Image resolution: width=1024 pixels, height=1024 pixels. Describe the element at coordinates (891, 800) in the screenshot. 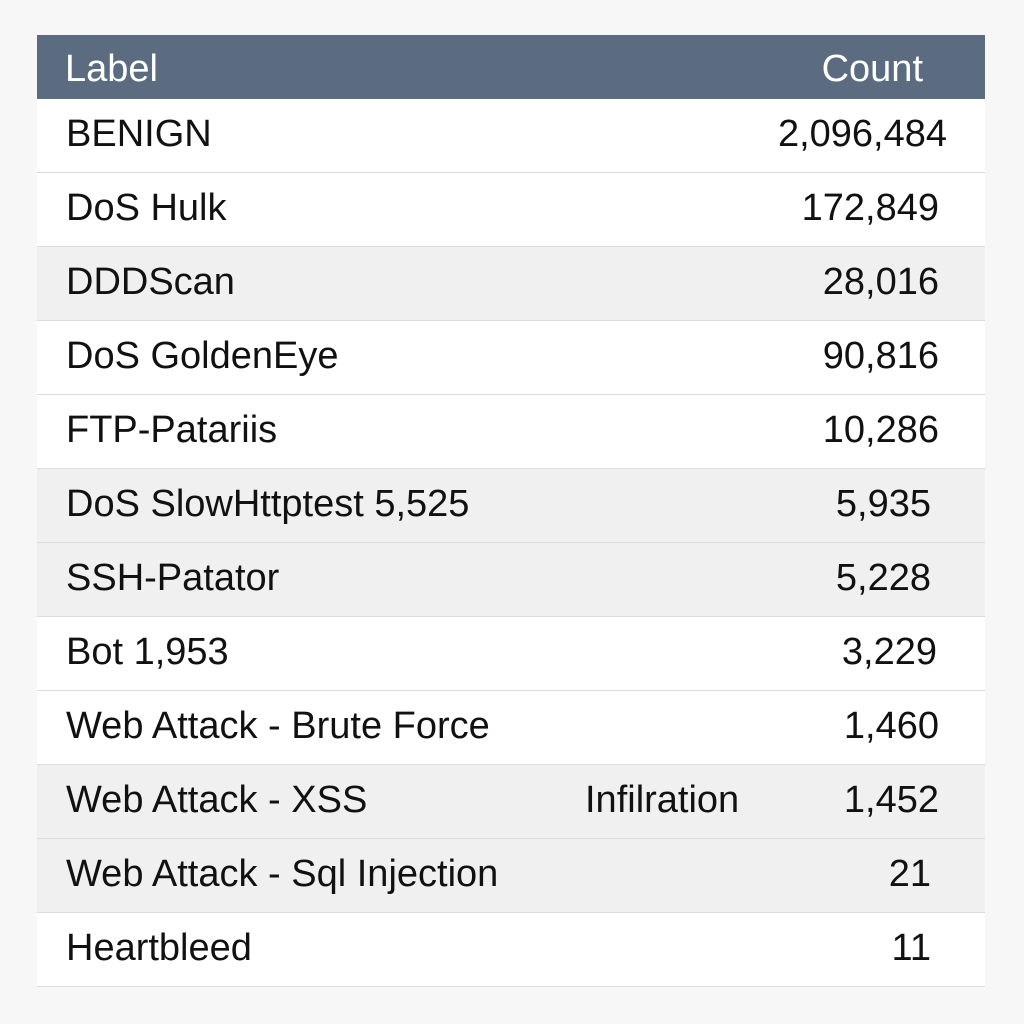

I see `row-count: 1,452` at that location.